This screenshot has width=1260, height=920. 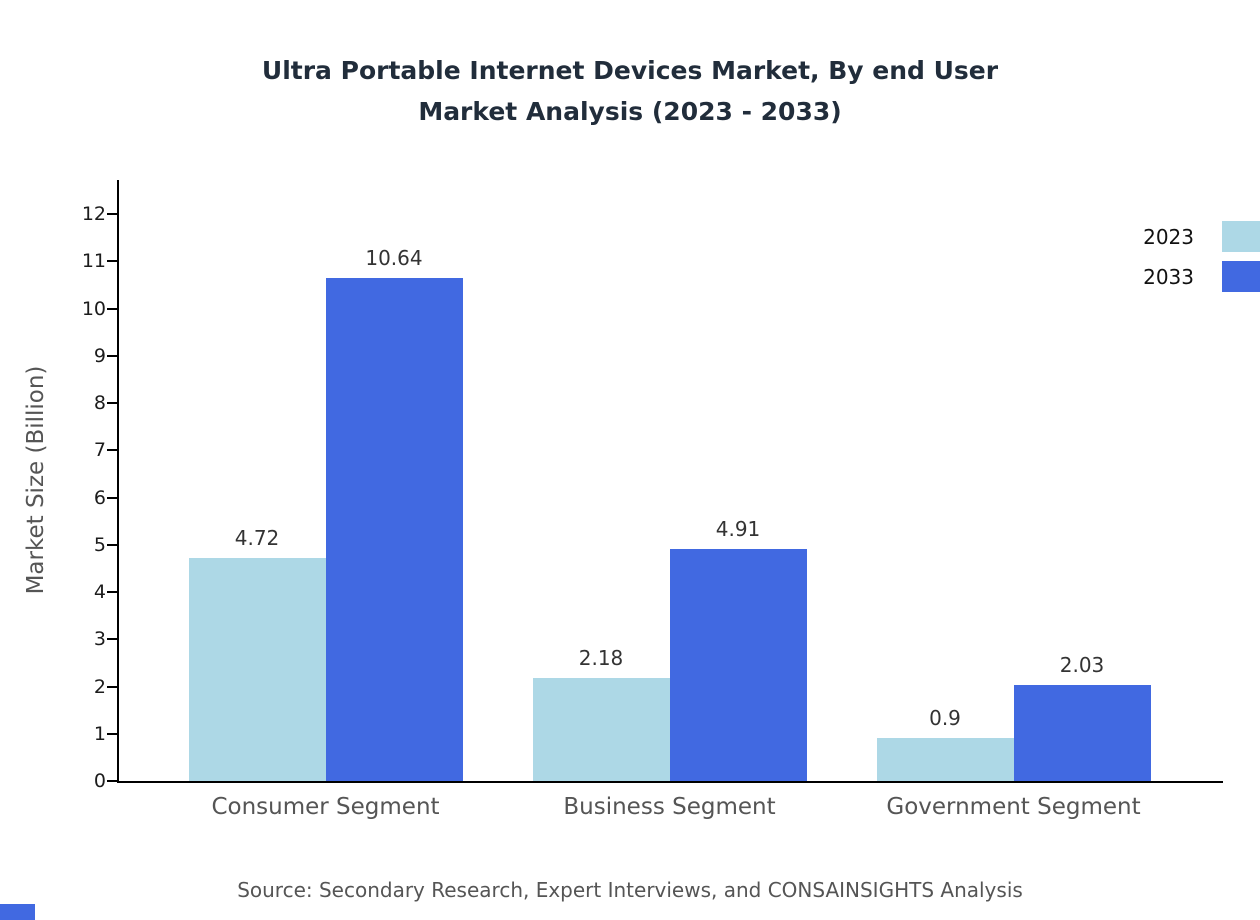 What do you see at coordinates (1201, 276) in the screenshot?
I see `legend-item-2033: 2033` at bounding box center [1201, 276].